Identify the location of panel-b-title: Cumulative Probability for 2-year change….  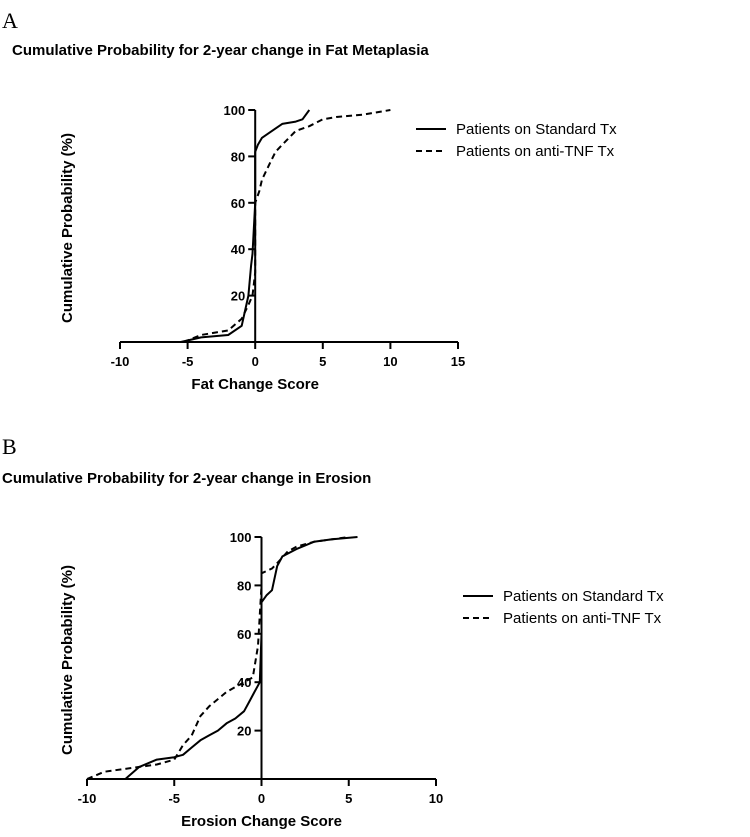
(187, 478).